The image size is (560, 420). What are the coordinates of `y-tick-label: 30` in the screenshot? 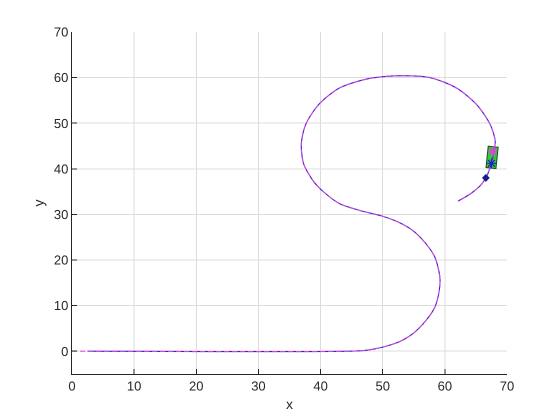 It's located at (61, 214).